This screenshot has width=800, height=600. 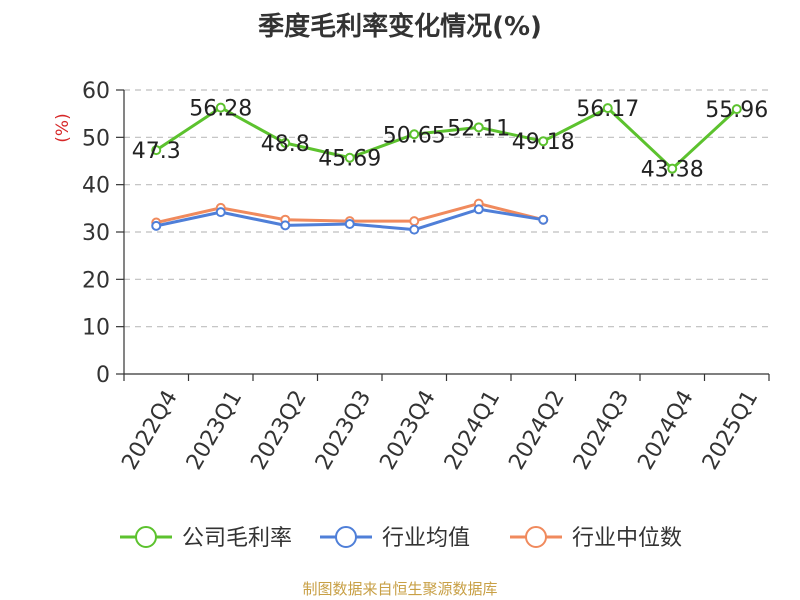 I want to click on legend-item-label: 公司毛利率, so click(x=237, y=538).